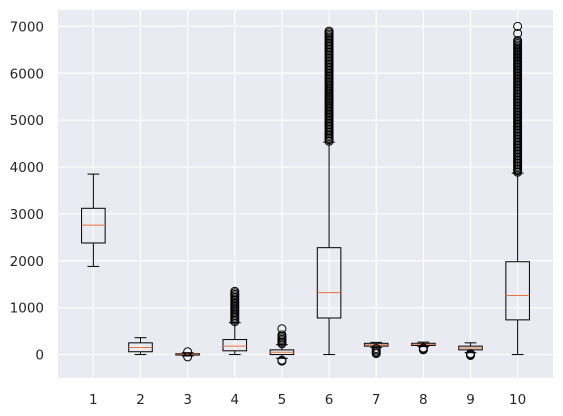 This screenshot has height=416, width=563. Describe the element at coordinates (470, 400) in the screenshot. I see `x-tick-label: 9` at that location.